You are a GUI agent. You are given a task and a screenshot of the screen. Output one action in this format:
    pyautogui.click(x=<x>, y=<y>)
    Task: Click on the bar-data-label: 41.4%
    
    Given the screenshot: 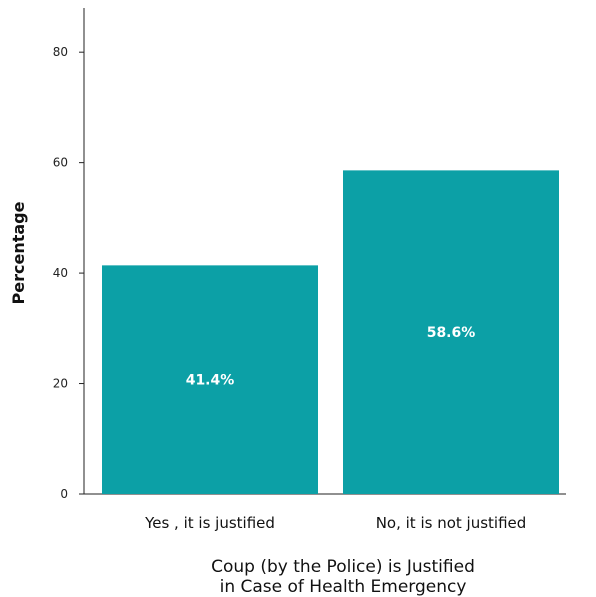 What is the action you would take?
    pyautogui.click(x=210, y=381)
    